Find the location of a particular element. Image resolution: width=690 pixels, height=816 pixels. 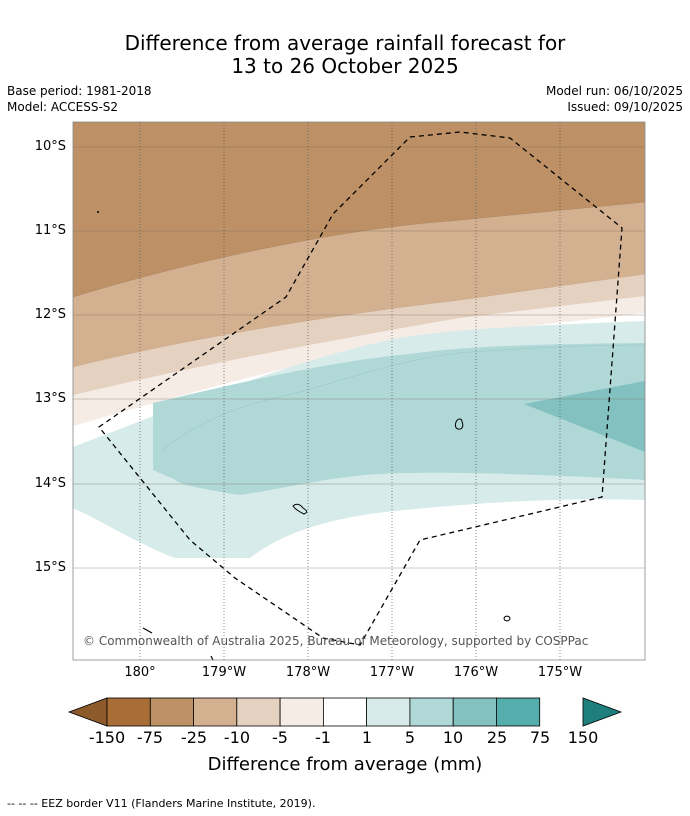

lon-label-180: 180° is located at coordinates (140, 672).